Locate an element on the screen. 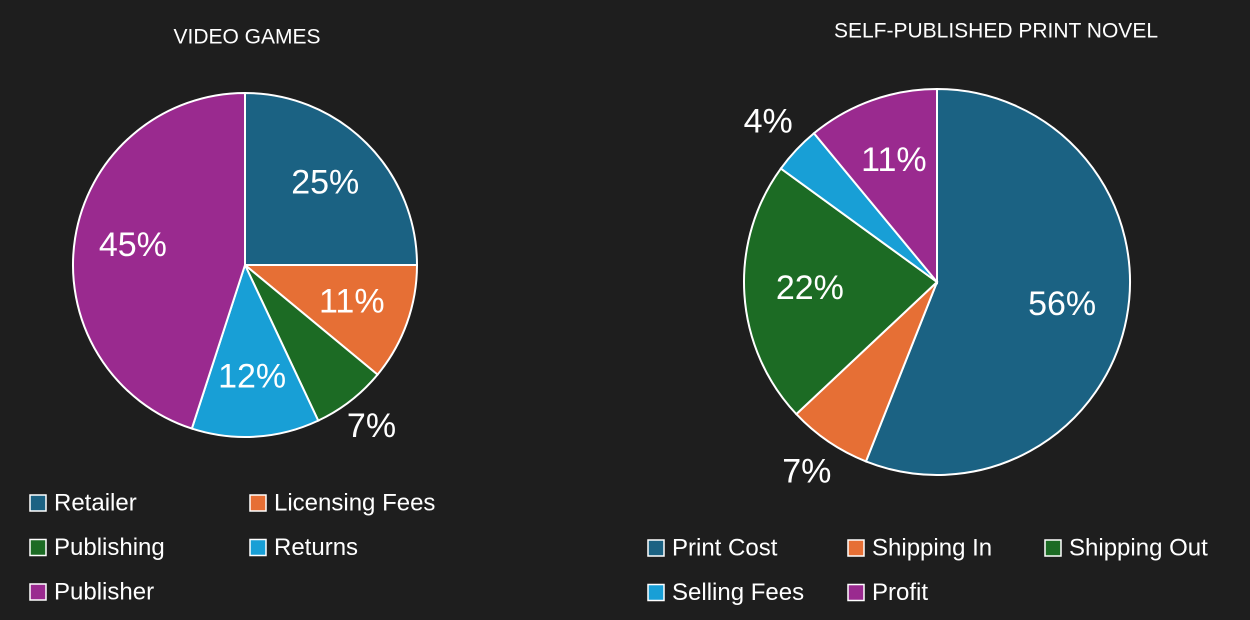 This screenshot has height=620, width=1250. legend-label: Shipping In is located at coordinates (932, 547).